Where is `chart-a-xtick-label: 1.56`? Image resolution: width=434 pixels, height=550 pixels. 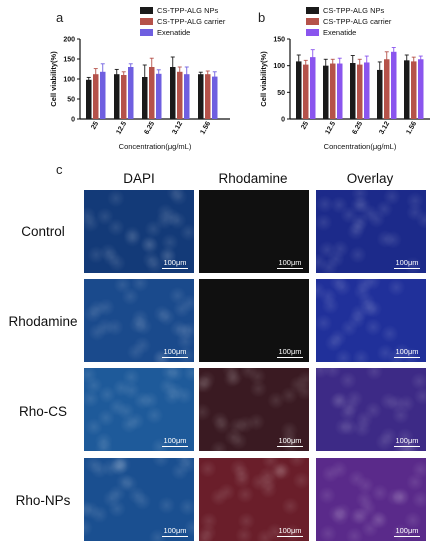 chart-a-xtick-label: 1.56 is located at coordinates (205, 127).